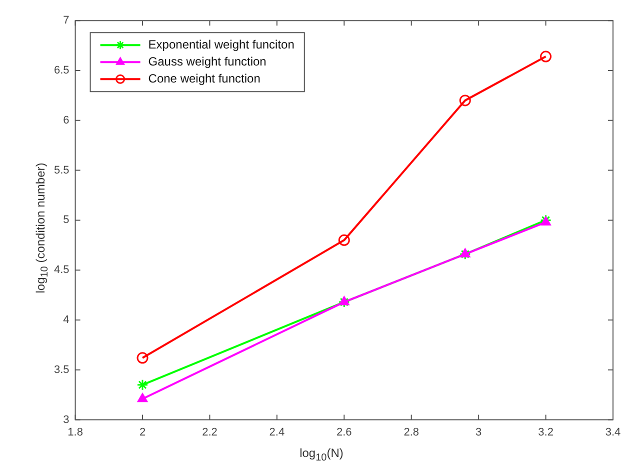 The height and width of the screenshot is (475, 643). What do you see at coordinates (412, 432) in the screenshot?
I see `x-tick-label: 2.8` at bounding box center [412, 432].